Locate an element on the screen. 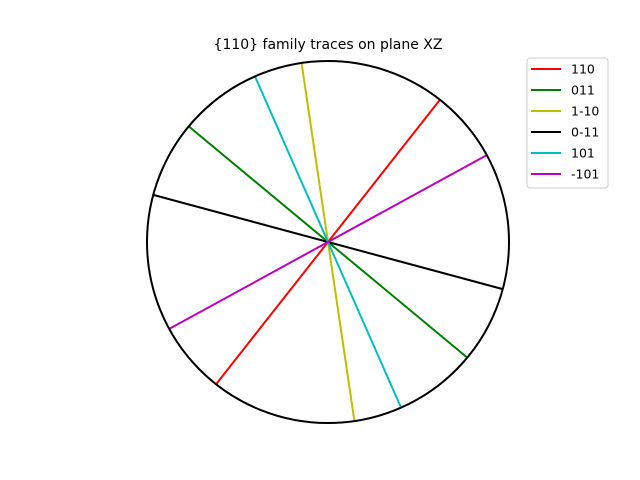 The height and width of the screenshot is (480, 640). legend-label-101: 101 is located at coordinates (583, 153).